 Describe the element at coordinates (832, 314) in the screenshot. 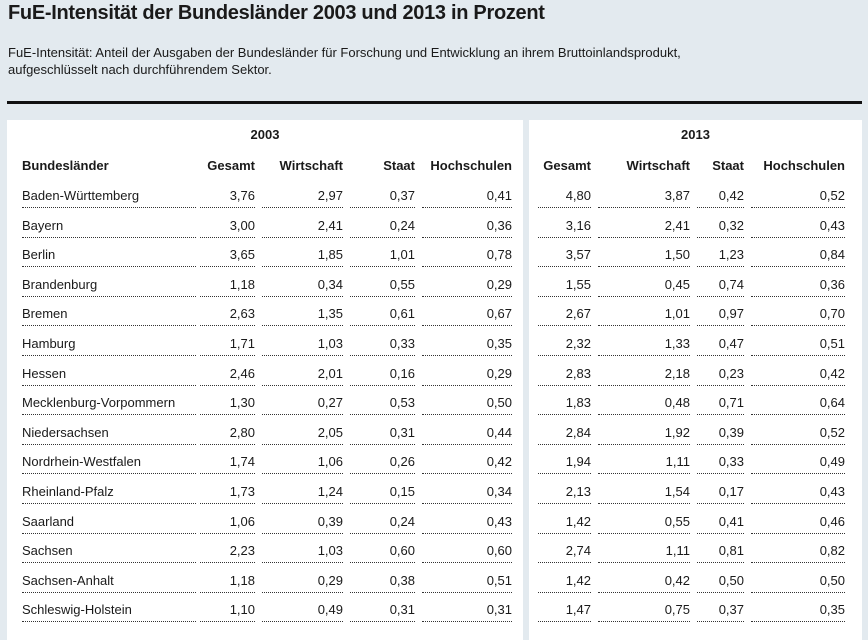

I see `cell-value: 0,70` at that location.